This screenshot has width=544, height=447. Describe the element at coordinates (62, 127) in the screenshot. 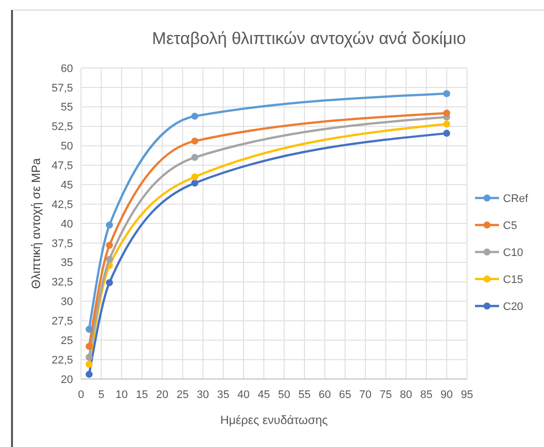

I see `y-tick-label: 52,5` at that location.